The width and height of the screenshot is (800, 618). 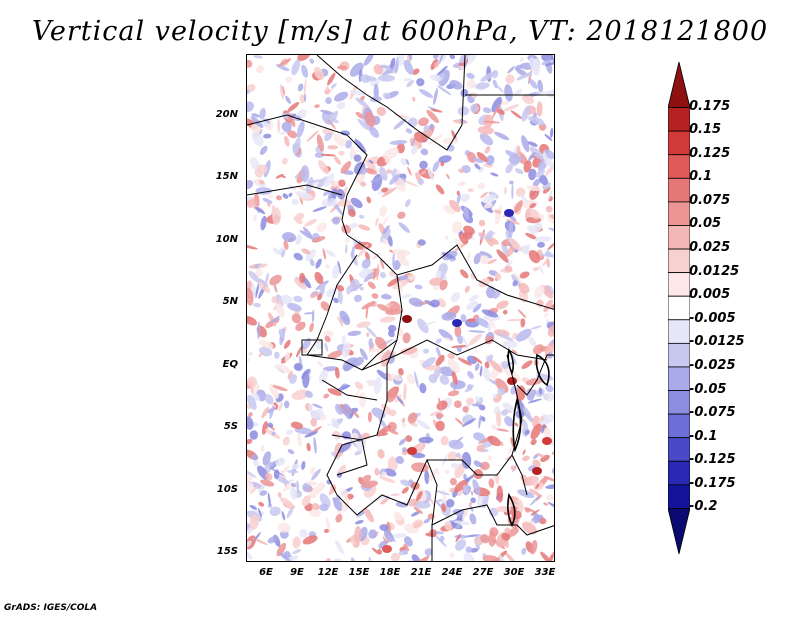 What do you see at coordinates (51, 608) in the screenshot?
I see `footer-credit: GrADS: IGES/COLA` at bounding box center [51, 608].